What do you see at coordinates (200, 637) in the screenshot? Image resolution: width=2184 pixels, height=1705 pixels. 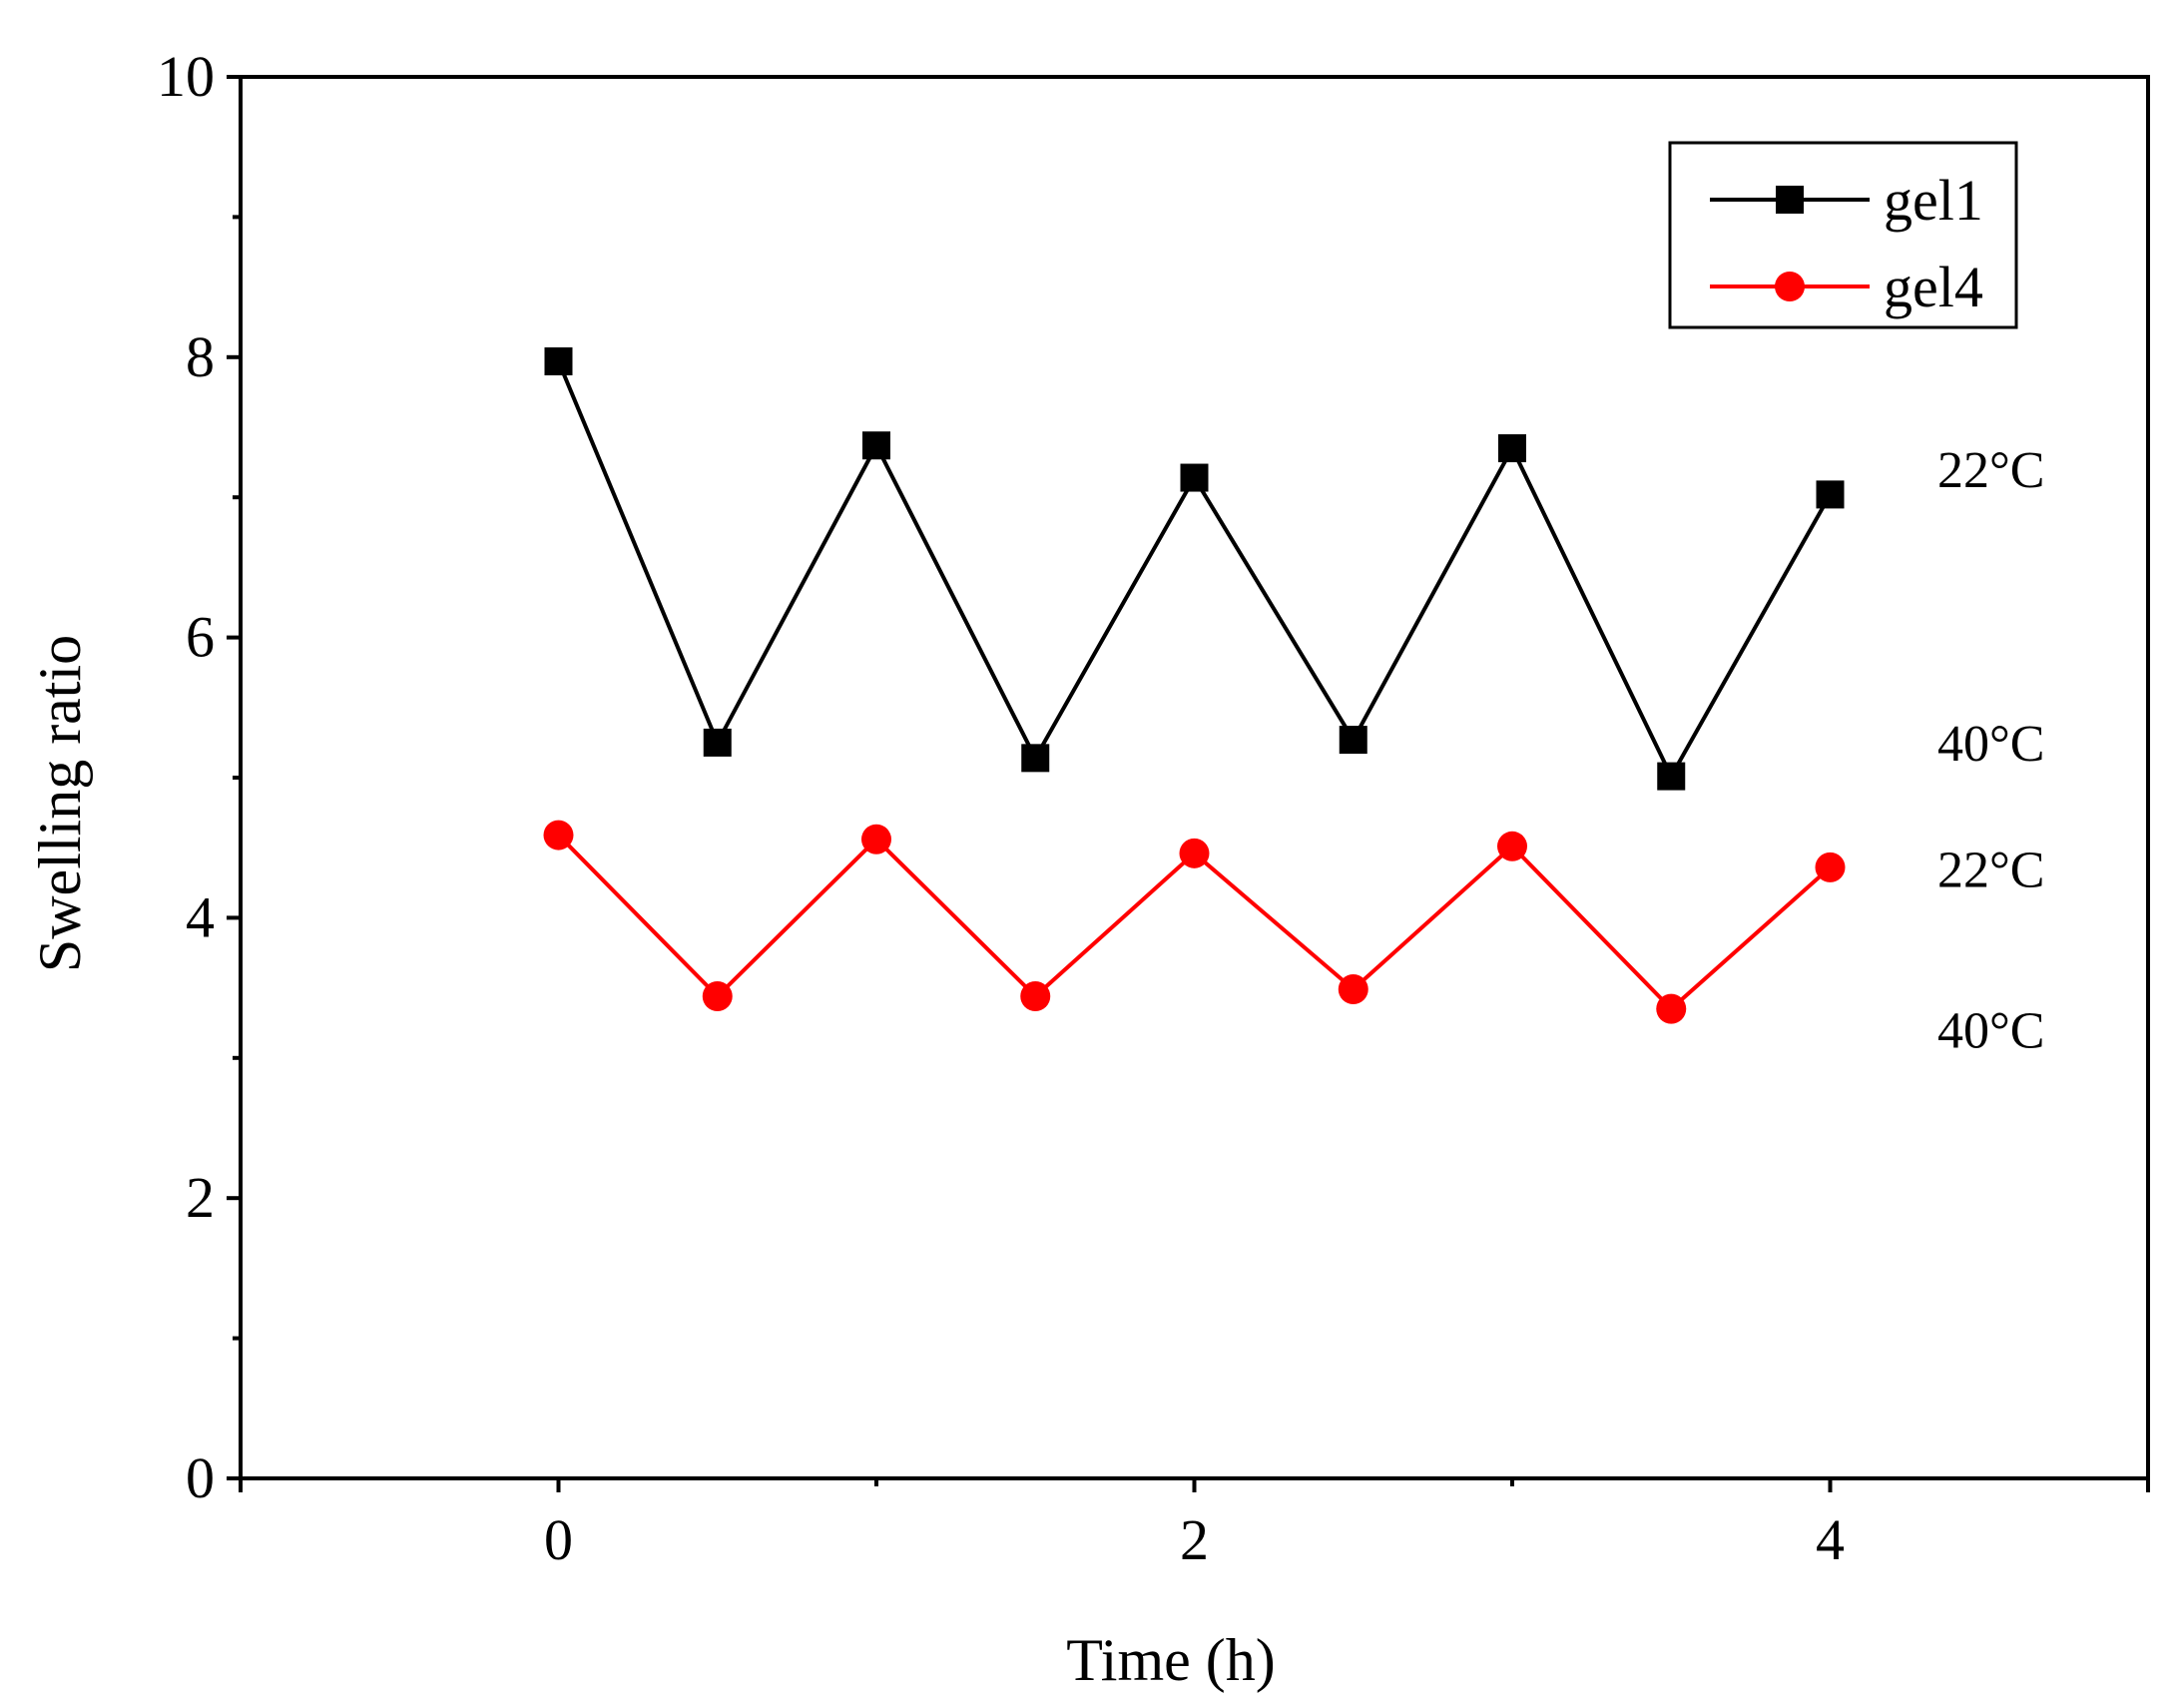 I see `y-tick-label: 6` at bounding box center [200, 637].